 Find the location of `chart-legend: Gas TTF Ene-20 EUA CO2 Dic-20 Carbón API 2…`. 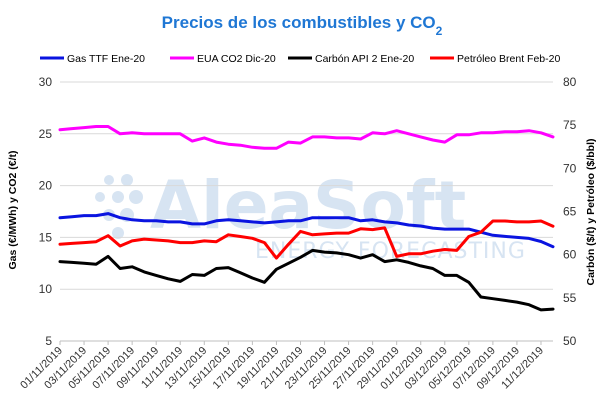

chart-legend: Gas TTF Ene-20 EUA CO2 Dic-20 Carbón API 2… is located at coordinates (300, 59).